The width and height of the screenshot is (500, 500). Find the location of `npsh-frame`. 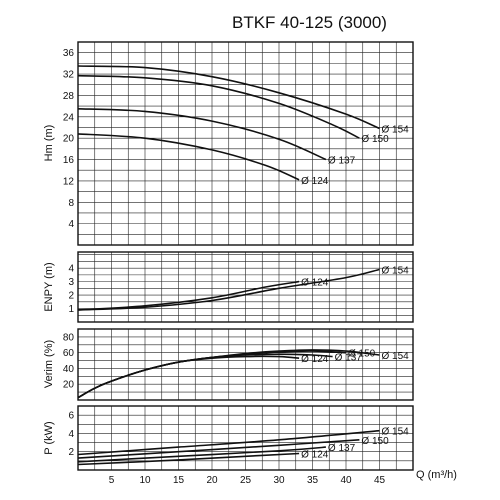

npsh-frame is located at coordinates (245, 287).